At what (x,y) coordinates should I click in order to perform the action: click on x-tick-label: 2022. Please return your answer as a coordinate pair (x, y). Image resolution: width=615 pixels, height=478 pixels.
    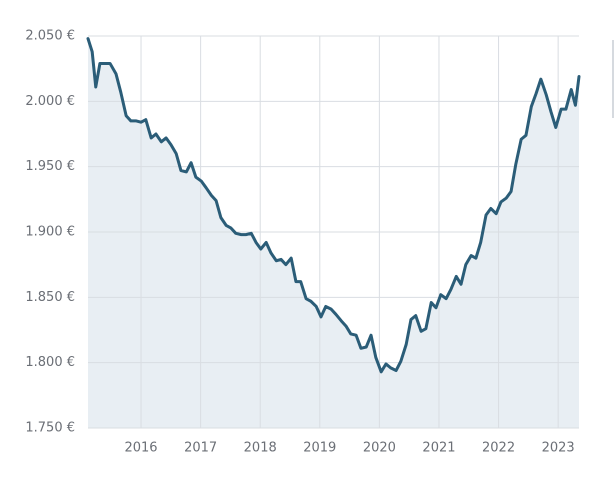
    Looking at the image, I should click on (498, 448).